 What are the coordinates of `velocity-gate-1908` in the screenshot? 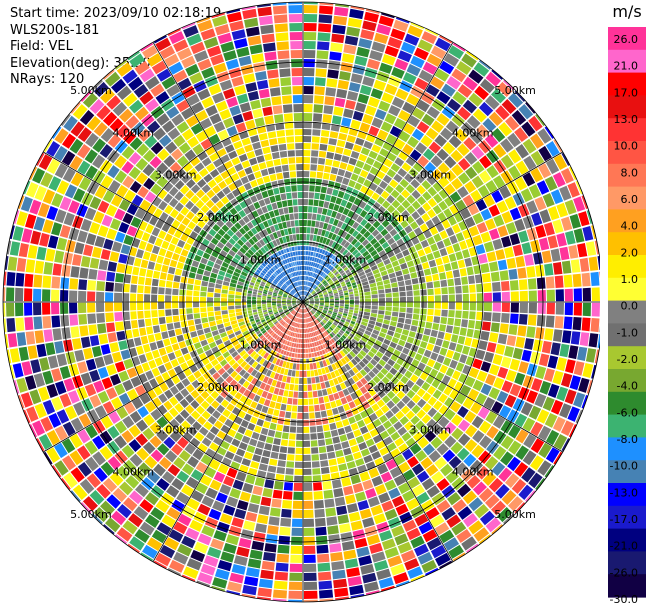 It's located at (370, 366).